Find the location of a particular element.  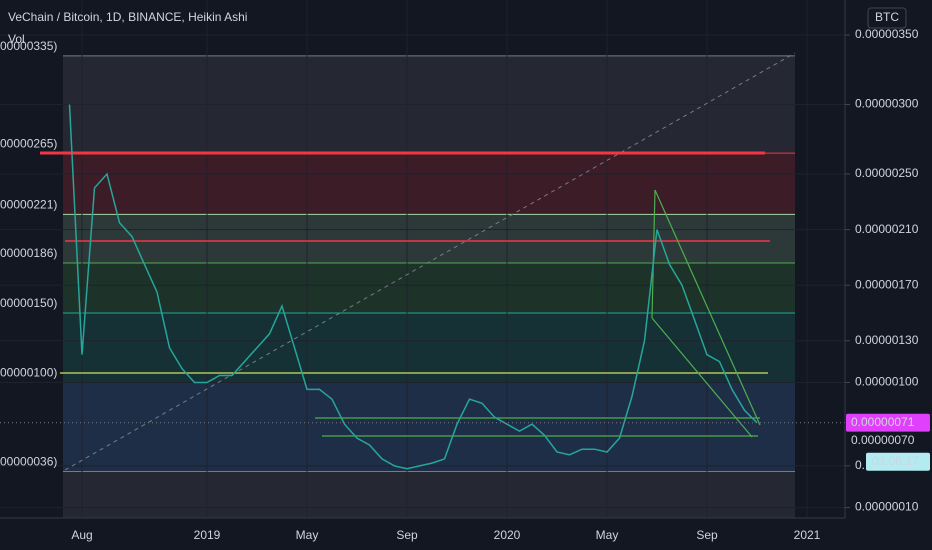

fib-label: 00000036) is located at coordinates (28, 462).